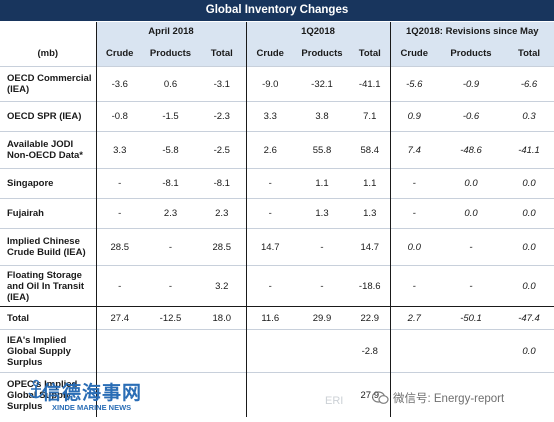 The width and height of the screenshot is (554, 422). What do you see at coordinates (529, 318) in the screenshot?
I see `table-cell: -47.4` at bounding box center [529, 318].